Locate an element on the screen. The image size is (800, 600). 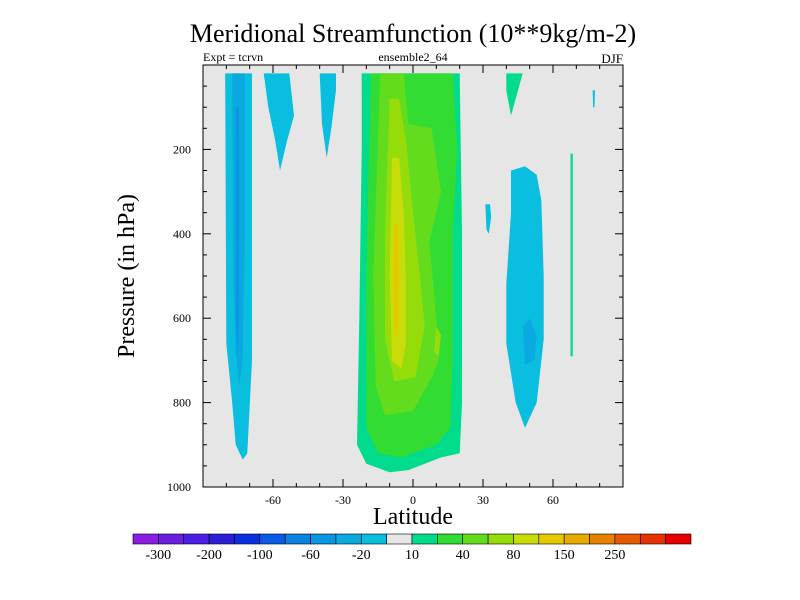
contour-southern-inner-core is located at coordinates (237, 232).